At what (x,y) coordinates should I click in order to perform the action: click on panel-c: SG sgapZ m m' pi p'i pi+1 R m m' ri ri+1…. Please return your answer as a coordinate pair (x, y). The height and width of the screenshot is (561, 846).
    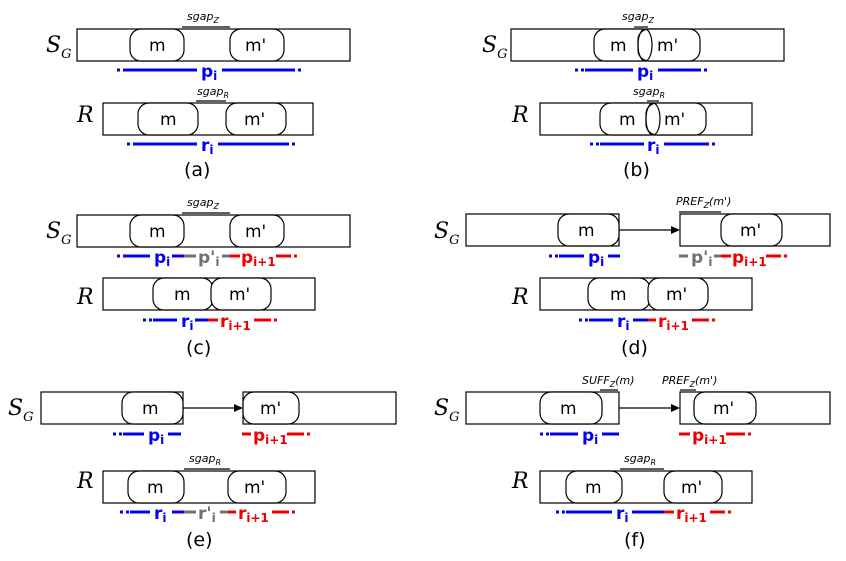
    Looking at the image, I should click on (198, 277).